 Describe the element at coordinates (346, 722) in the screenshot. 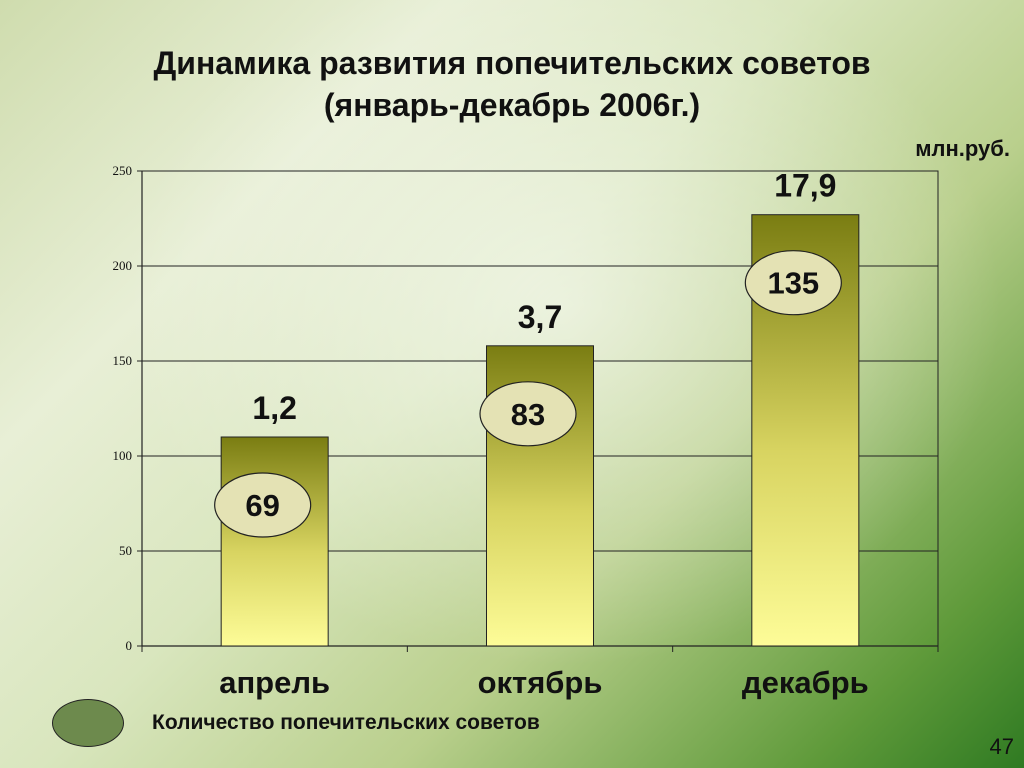

I see `legend-label: Количество попечительских советов` at that location.